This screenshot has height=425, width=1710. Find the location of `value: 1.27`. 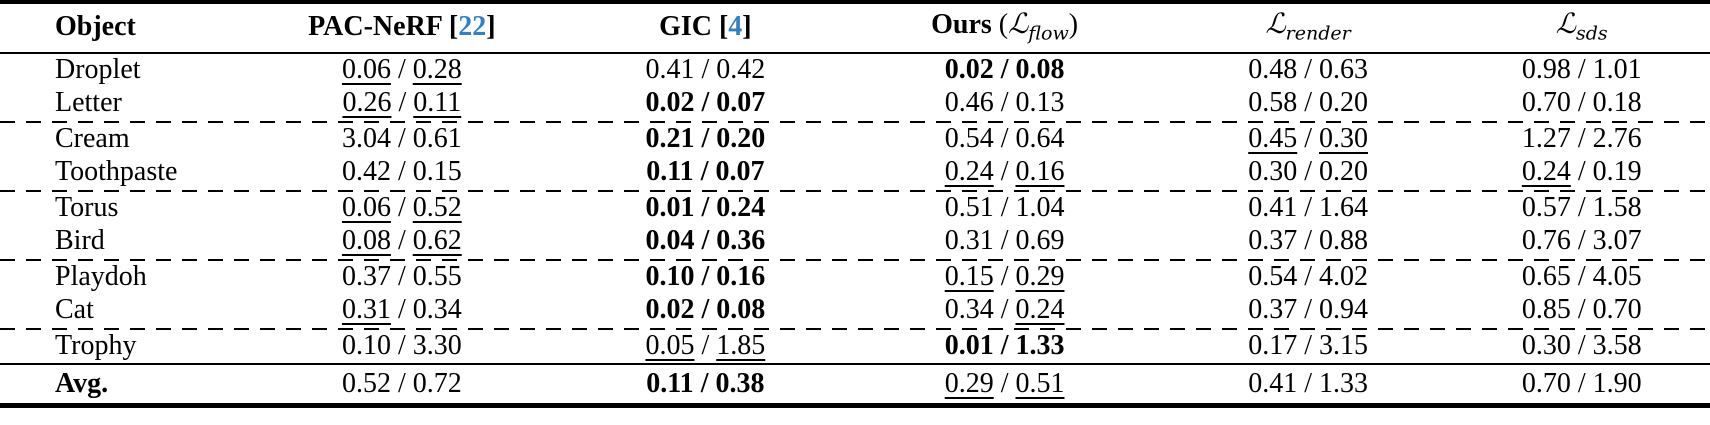

value: 1.27 is located at coordinates (1546, 139).